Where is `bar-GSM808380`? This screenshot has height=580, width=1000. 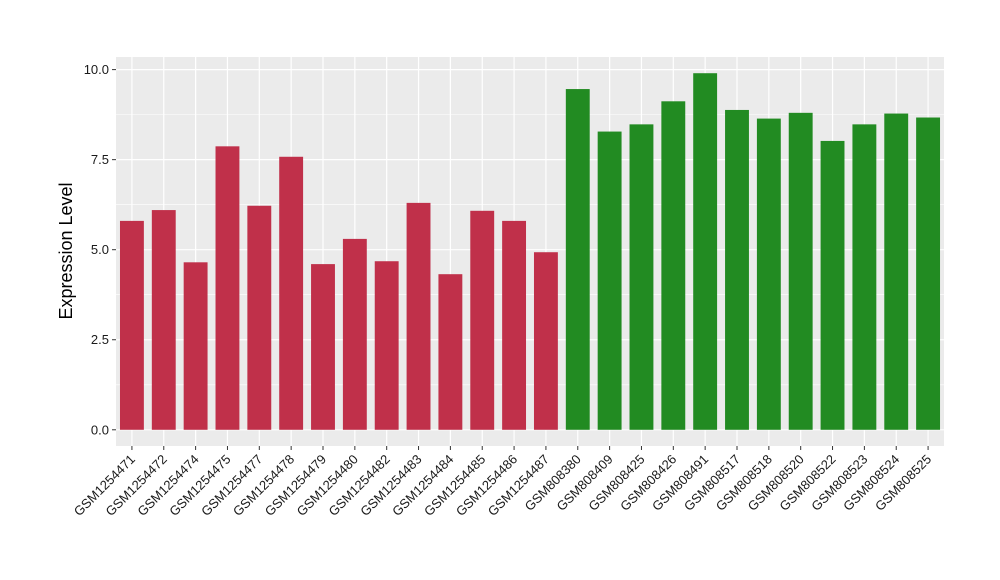
bar-GSM808380 is located at coordinates (577, 259).